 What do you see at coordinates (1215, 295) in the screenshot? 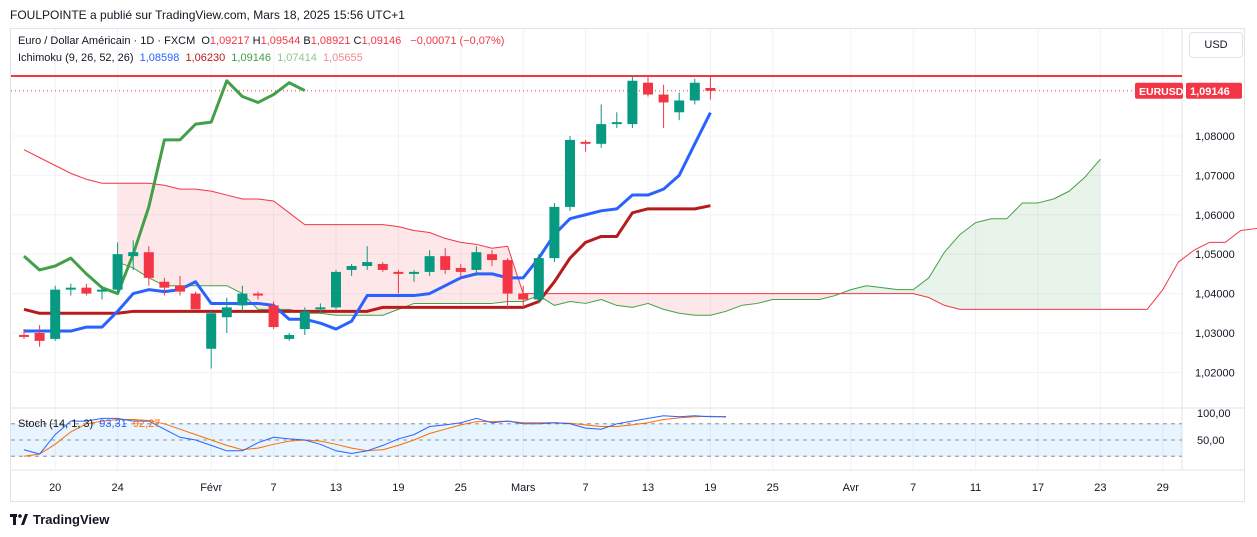
I see `price-tick-label: 1,04000` at bounding box center [1215, 295].